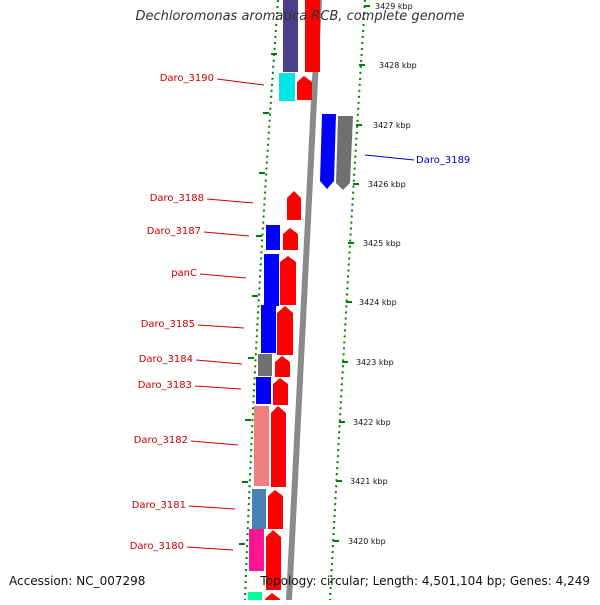  What do you see at coordinates (443, 160) in the screenshot?
I see `gene-label-daro-3189: Daro_3189` at bounding box center [443, 160].